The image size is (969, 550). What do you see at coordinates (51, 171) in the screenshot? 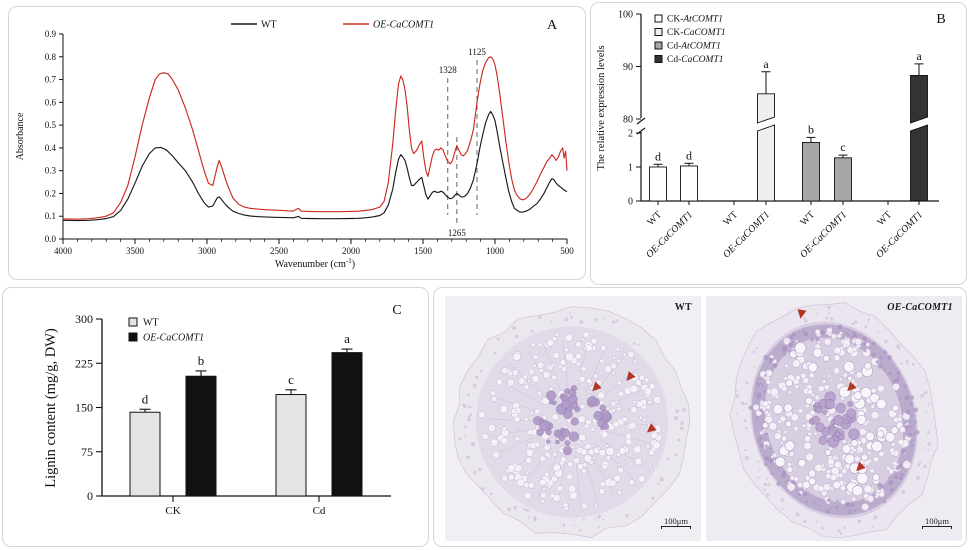
I see `y-tick-label: 0.3` at bounding box center [51, 171].